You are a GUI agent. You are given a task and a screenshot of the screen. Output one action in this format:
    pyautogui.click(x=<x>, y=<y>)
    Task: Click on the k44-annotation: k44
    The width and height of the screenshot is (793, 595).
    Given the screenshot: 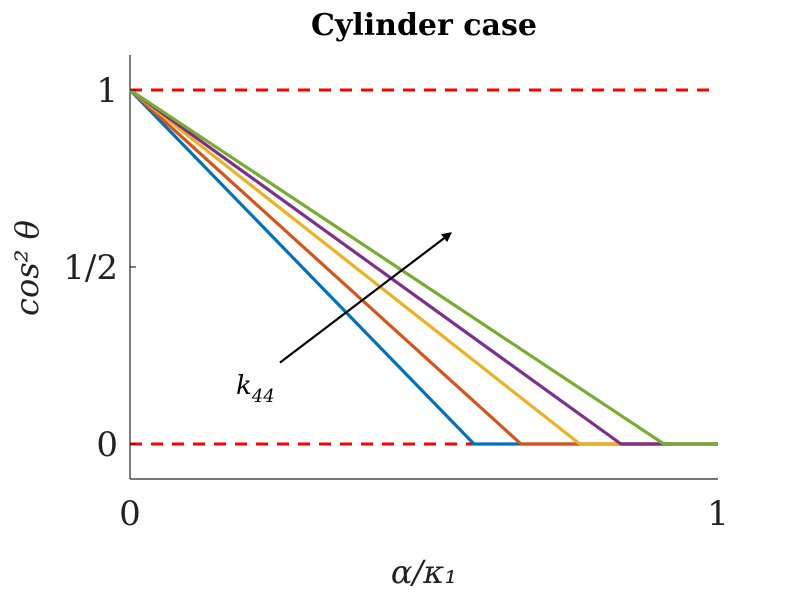 What is the action you would take?
    pyautogui.click(x=344, y=319)
    